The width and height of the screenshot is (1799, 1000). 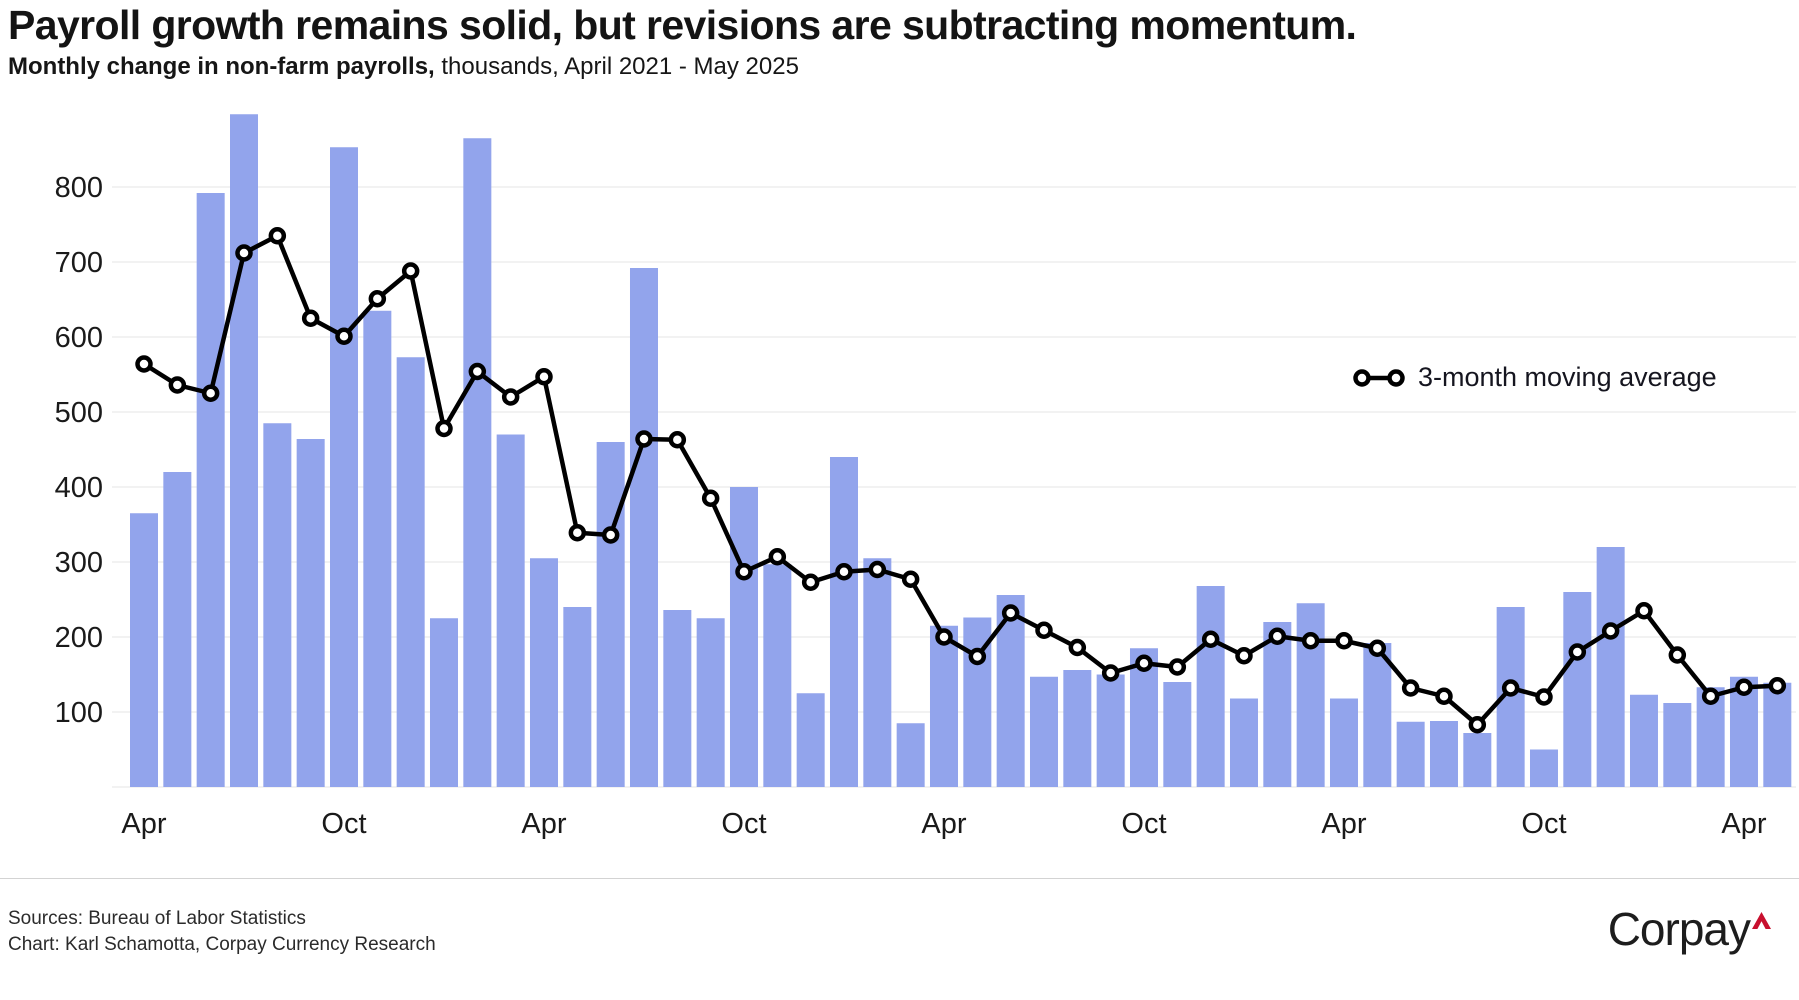 What do you see at coordinates (157, 918) in the screenshot?
I see `footer-sources: Sources: Bureau of Labor Statistics` at bounding box center [157, 918].